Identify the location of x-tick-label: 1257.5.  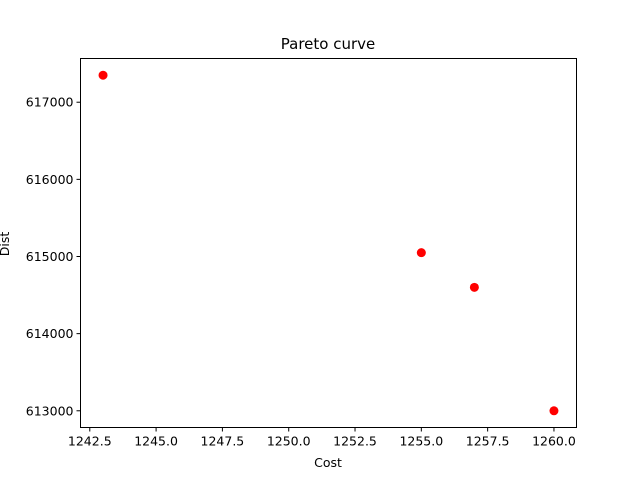
(488, 441).